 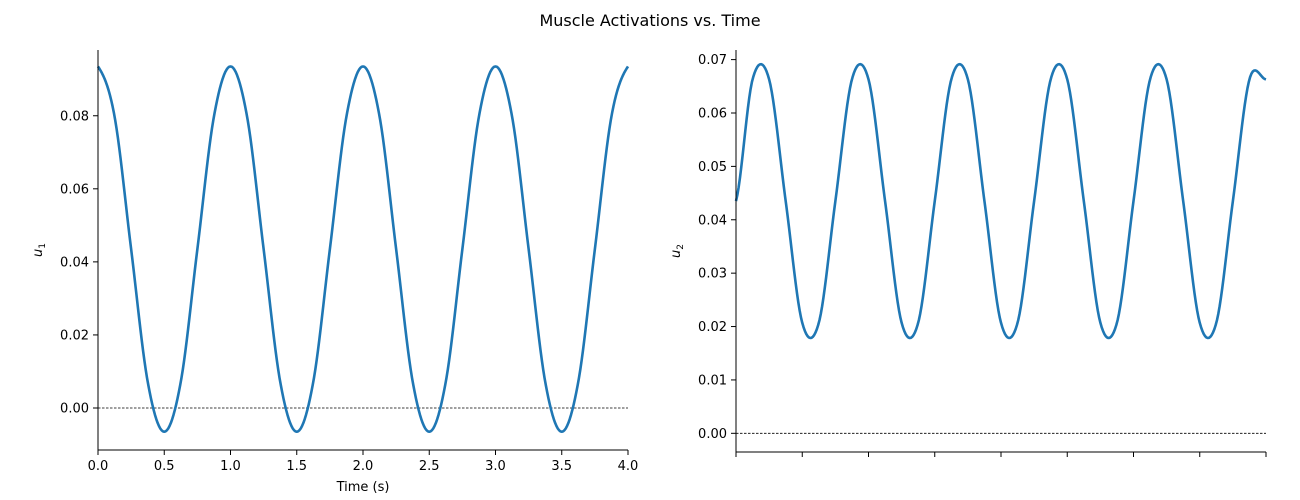 I want to click on y-tick-label: 0.01, so click(x=712, y=380).